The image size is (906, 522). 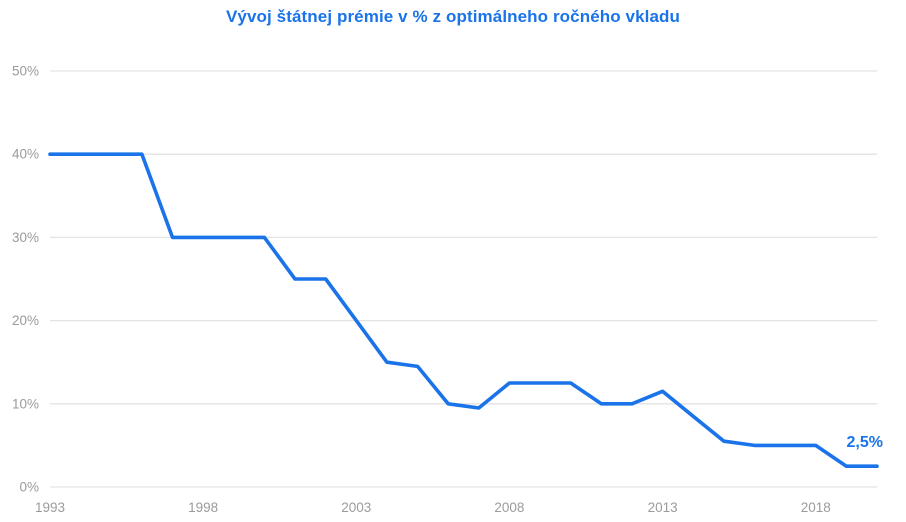 What do you see at coordinates (29, 487) in the screenshot?
I see `y-axis-tick-label: 0%` at bounding box center [29, 487].